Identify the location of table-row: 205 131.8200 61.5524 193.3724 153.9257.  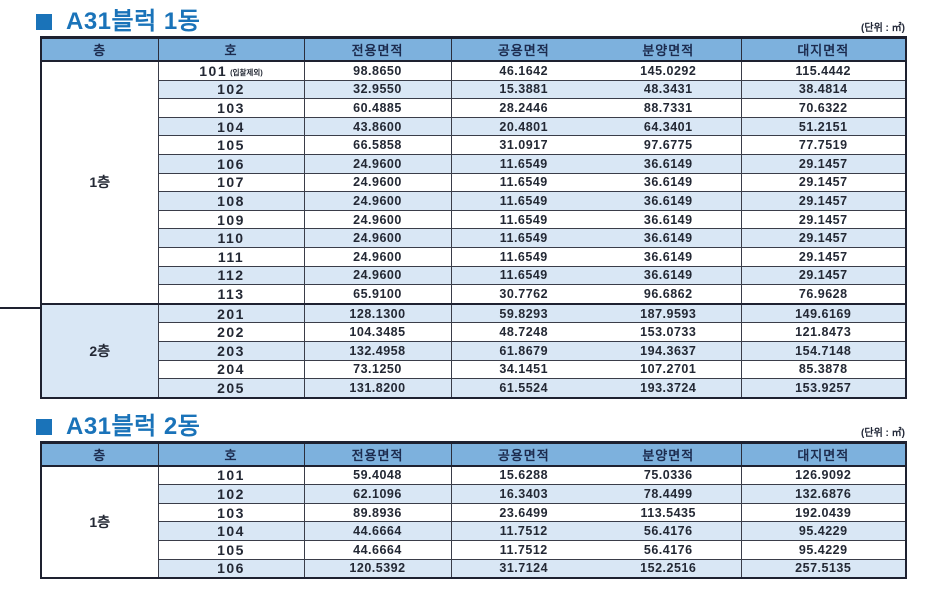
(474, 388).